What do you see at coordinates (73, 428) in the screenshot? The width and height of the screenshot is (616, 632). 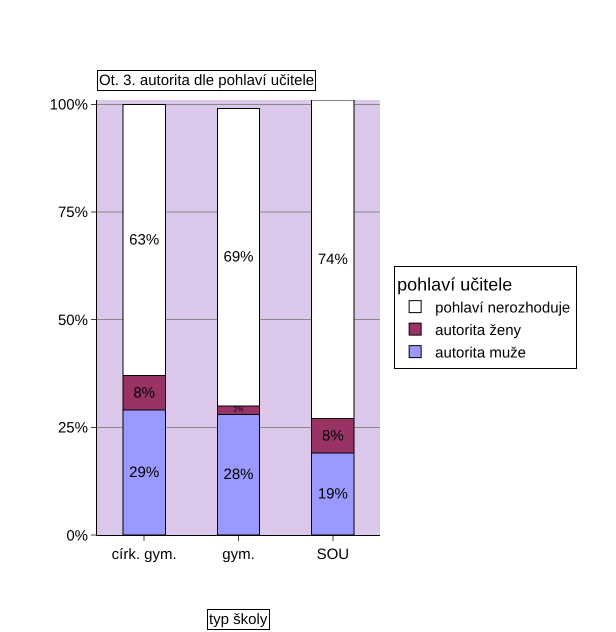 I see `y-tick-label: 25%` at bounding box center [73, 428].